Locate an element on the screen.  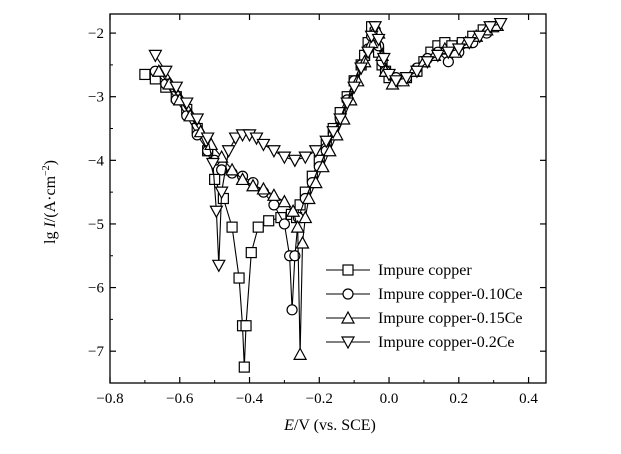
y-tick-label: −5 is located at coordinates (96, 225).